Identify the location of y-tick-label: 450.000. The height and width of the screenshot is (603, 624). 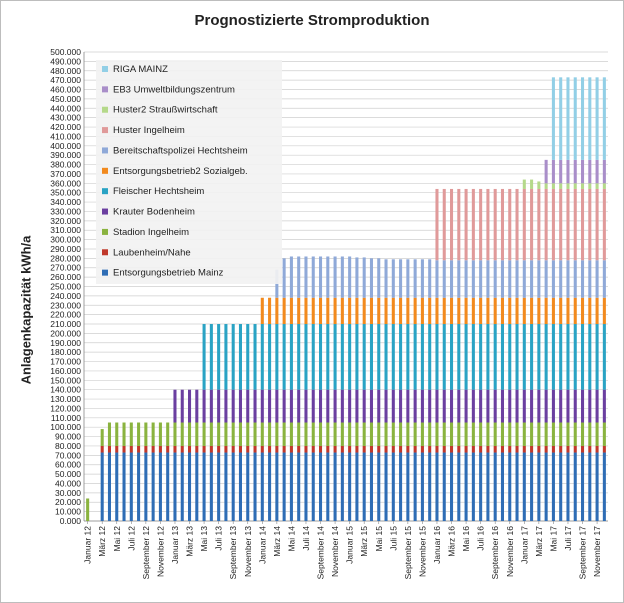
(65, 99).